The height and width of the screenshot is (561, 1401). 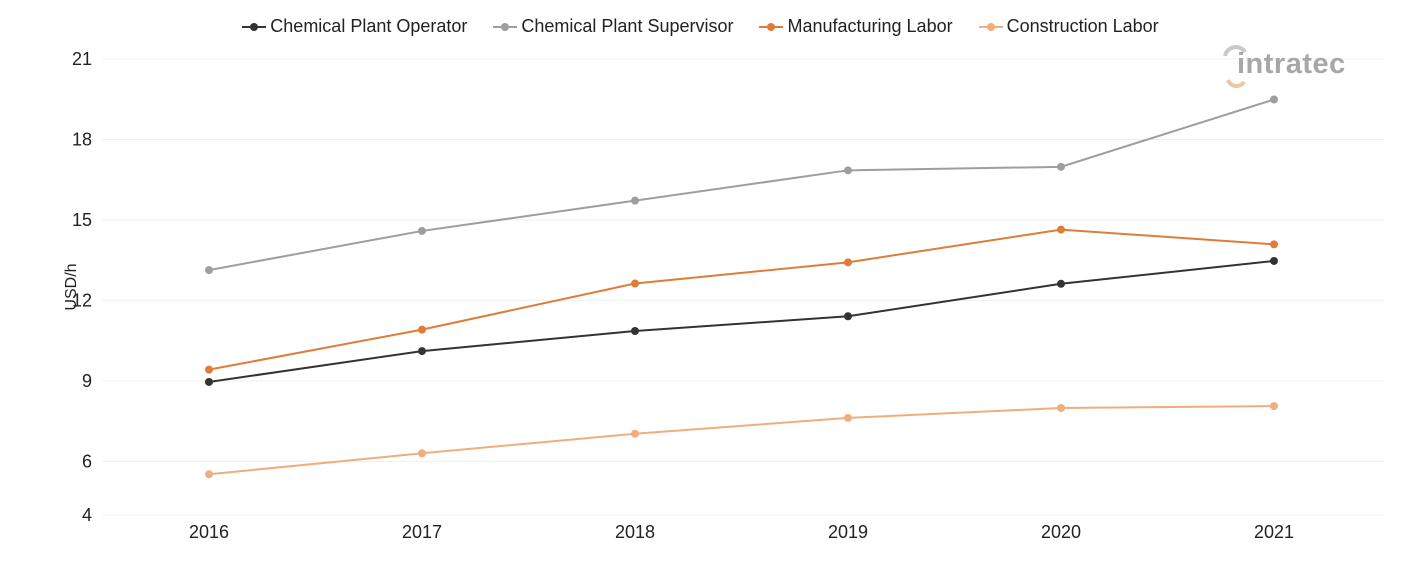 I want to click on legend-item: Construction Labor, so click(x=1068, y=26).